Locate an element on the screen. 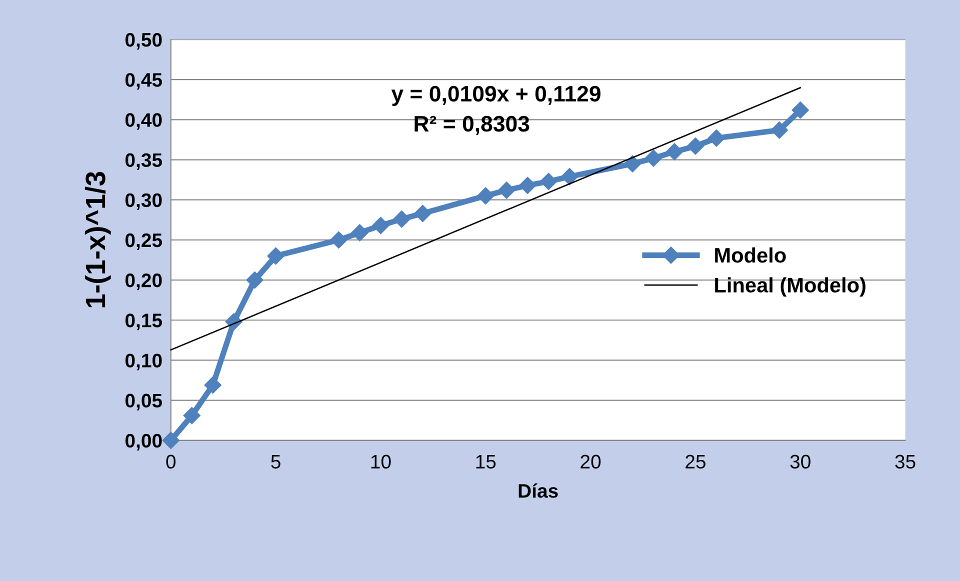  y-tick-label: 0,20 is located at coordinates (143, 282).